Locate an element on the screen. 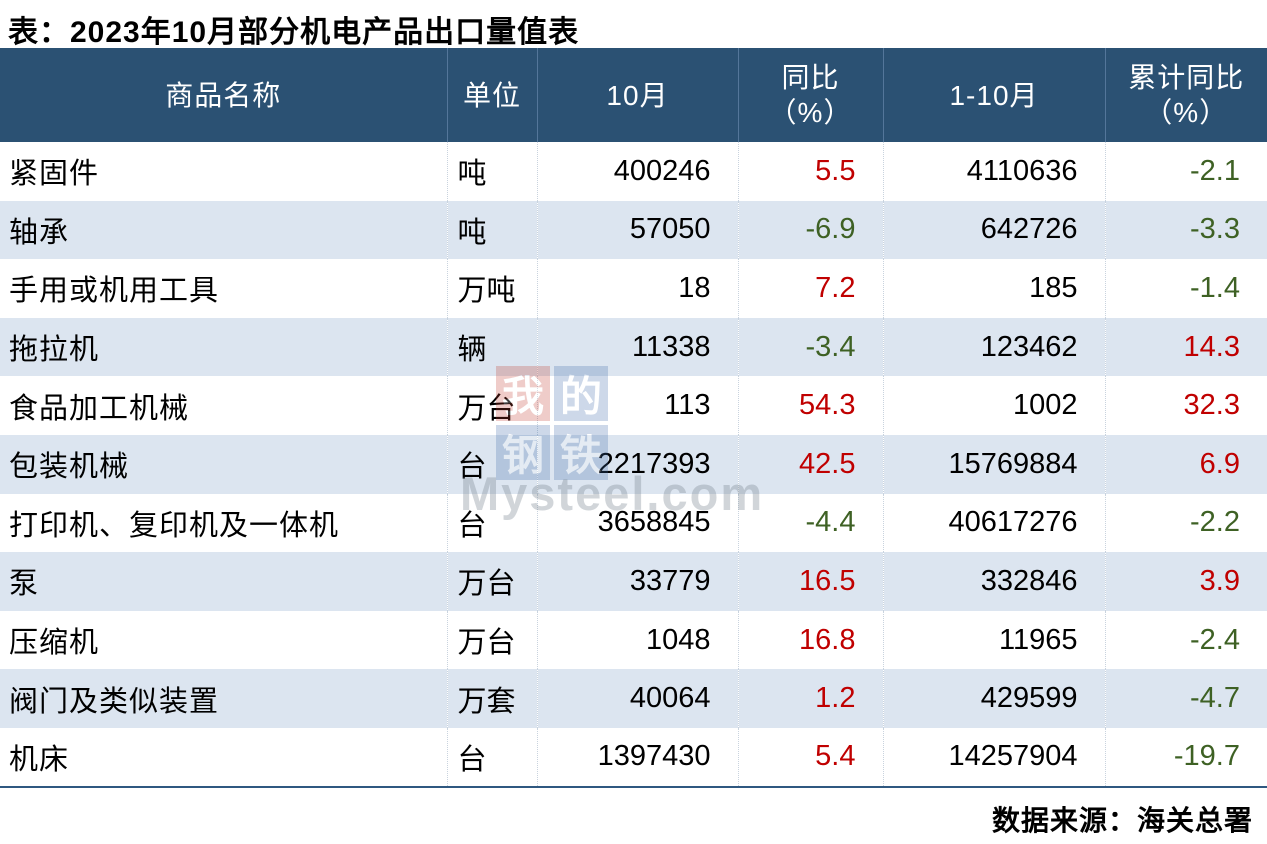 This screenshot has height=844, width=1267. oct-value-cell: 3658845 is located at coordinates (637, 523).